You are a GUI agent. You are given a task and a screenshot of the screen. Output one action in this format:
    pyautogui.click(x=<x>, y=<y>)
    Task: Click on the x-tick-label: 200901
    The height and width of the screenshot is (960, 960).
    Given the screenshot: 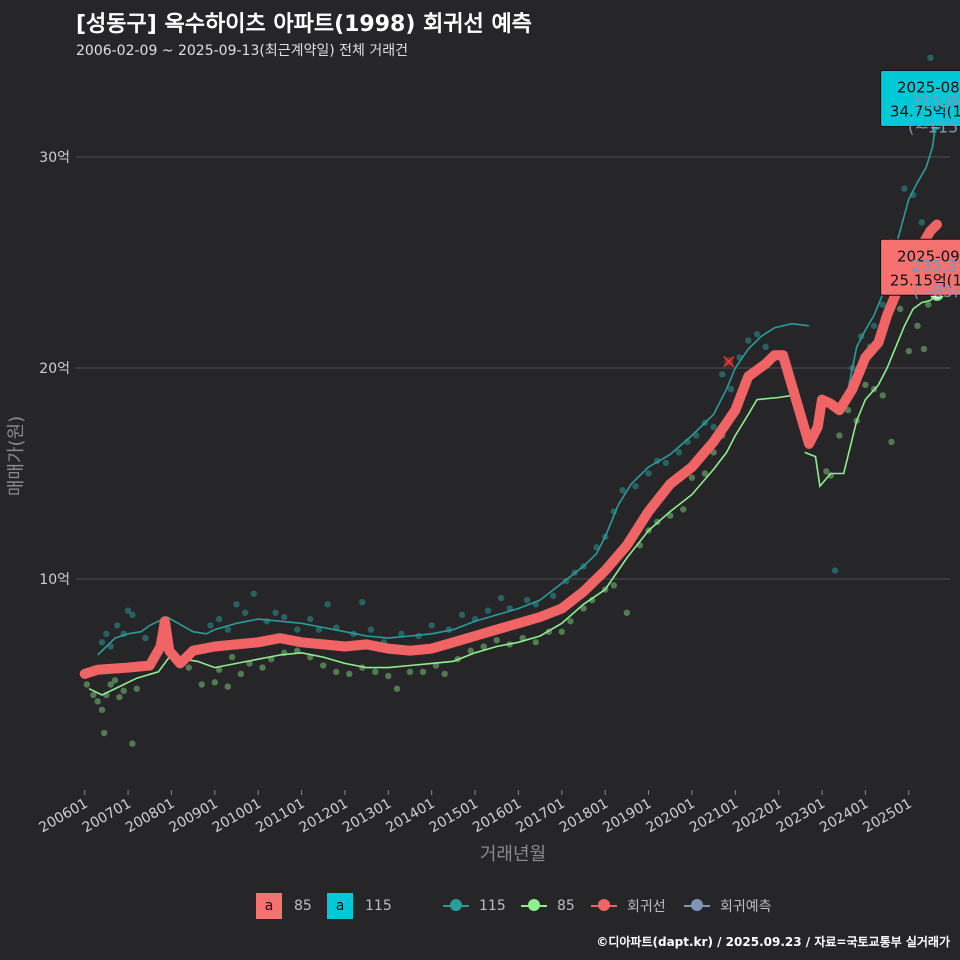 What is the action you would take?
    pyautogui.click(x=194, y=816)
    